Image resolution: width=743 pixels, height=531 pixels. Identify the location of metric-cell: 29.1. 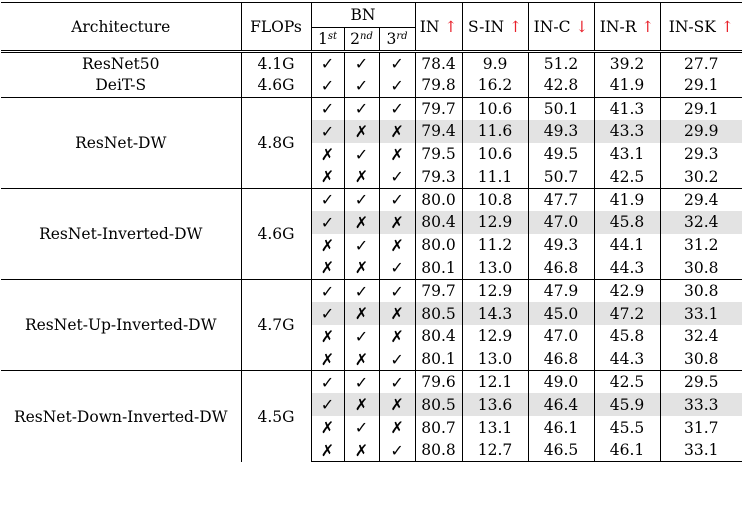
(701, 85).